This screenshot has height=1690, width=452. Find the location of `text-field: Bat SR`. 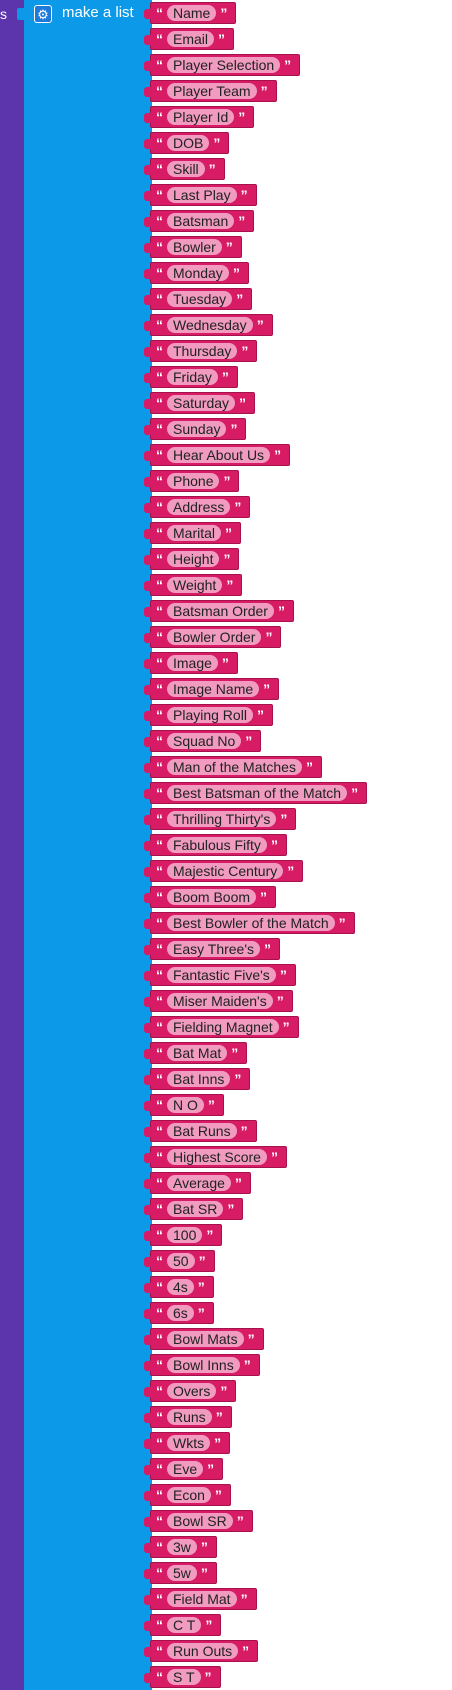

text-field: Bat SR is located at coordinates (195, 1209).